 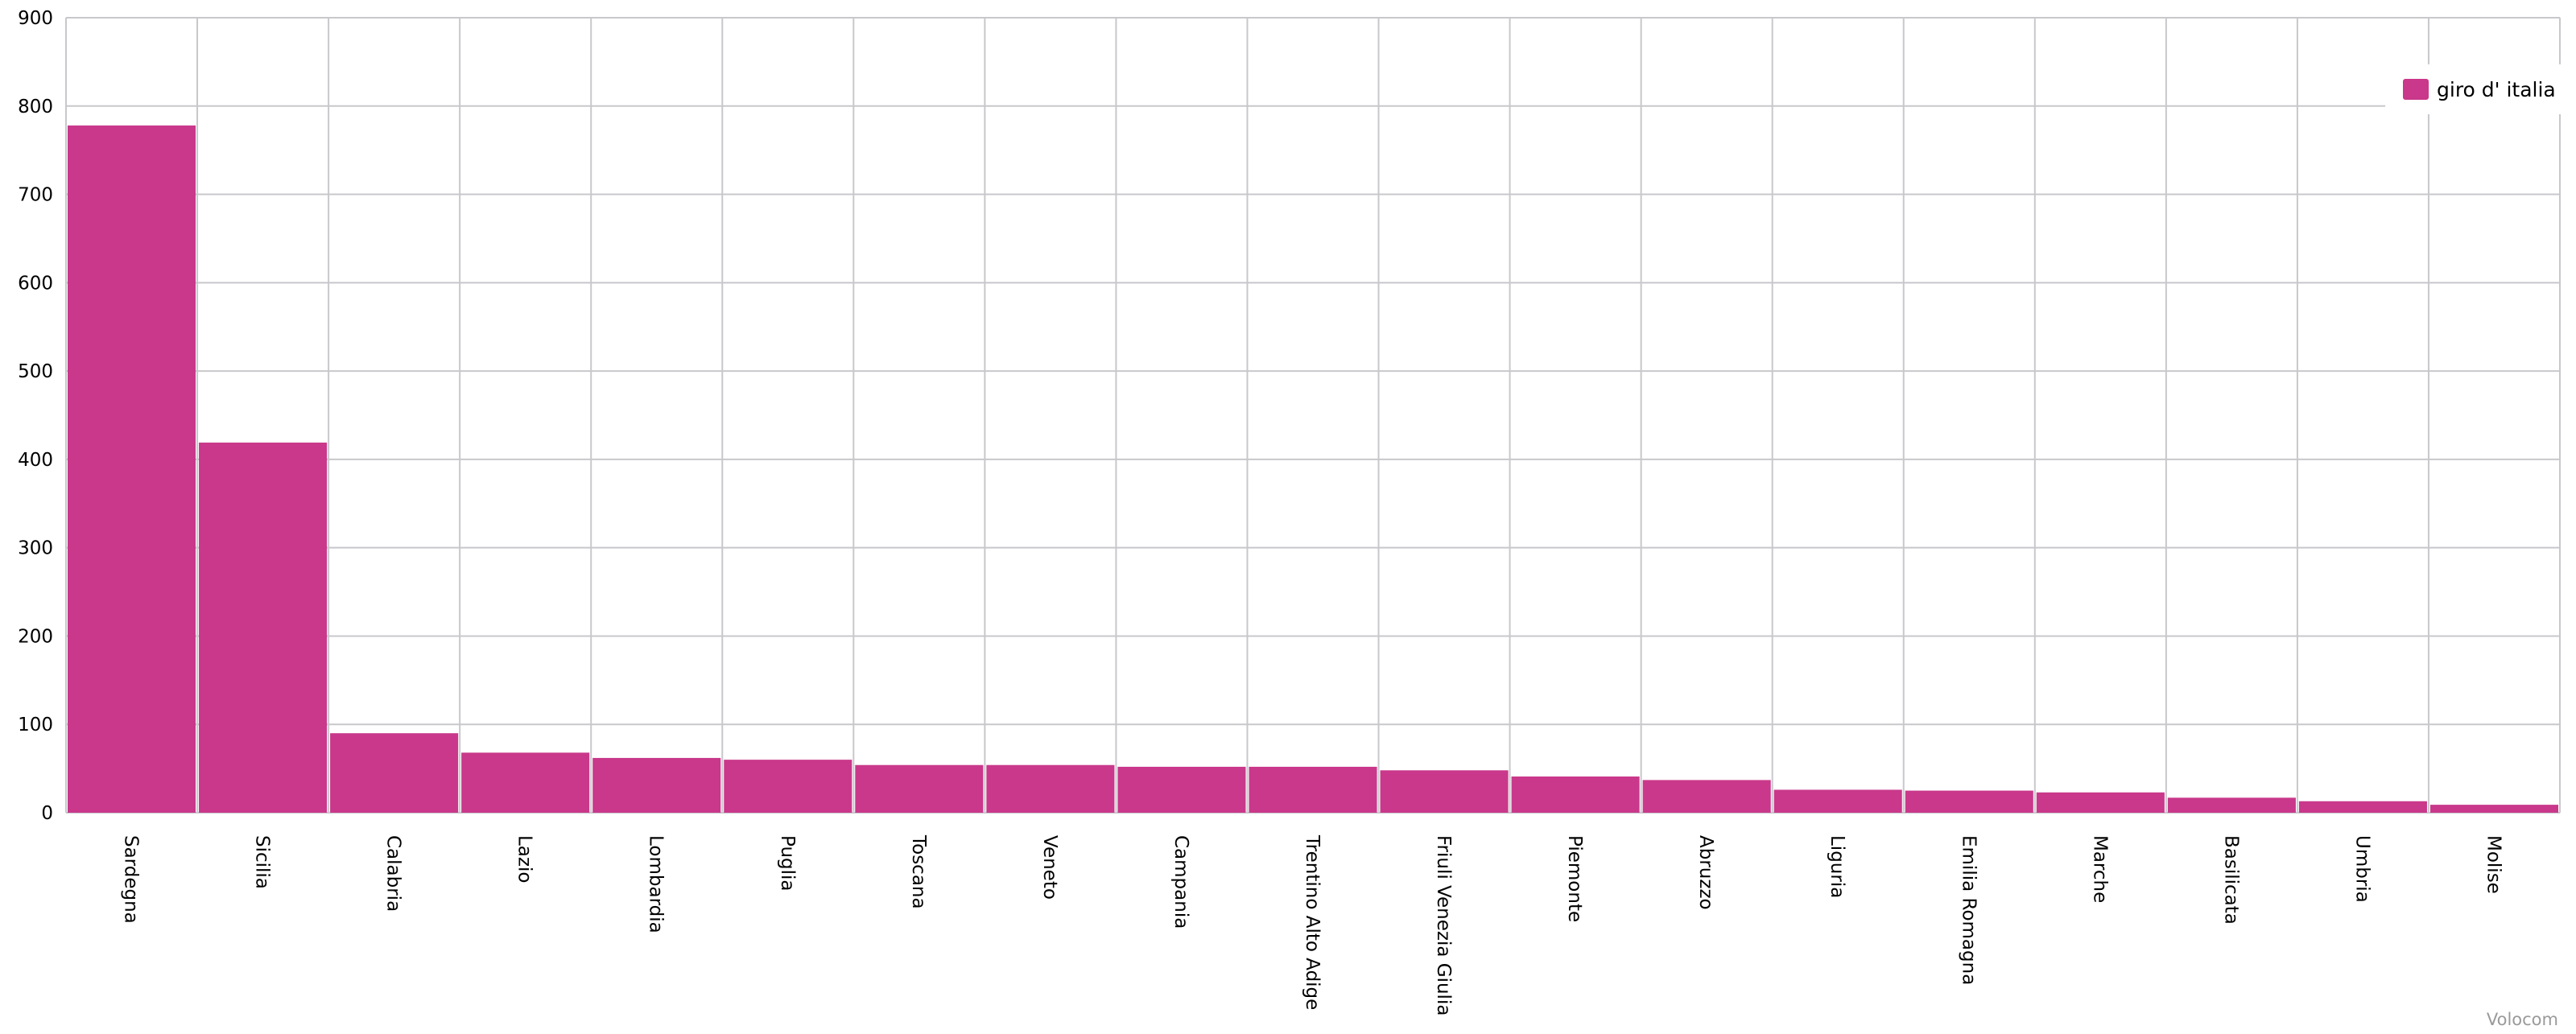 What do you see at coordinates (1575, 794) in the screenshot?
I see `bar: Piemonte: 41` at bounding box center [1575, 794].